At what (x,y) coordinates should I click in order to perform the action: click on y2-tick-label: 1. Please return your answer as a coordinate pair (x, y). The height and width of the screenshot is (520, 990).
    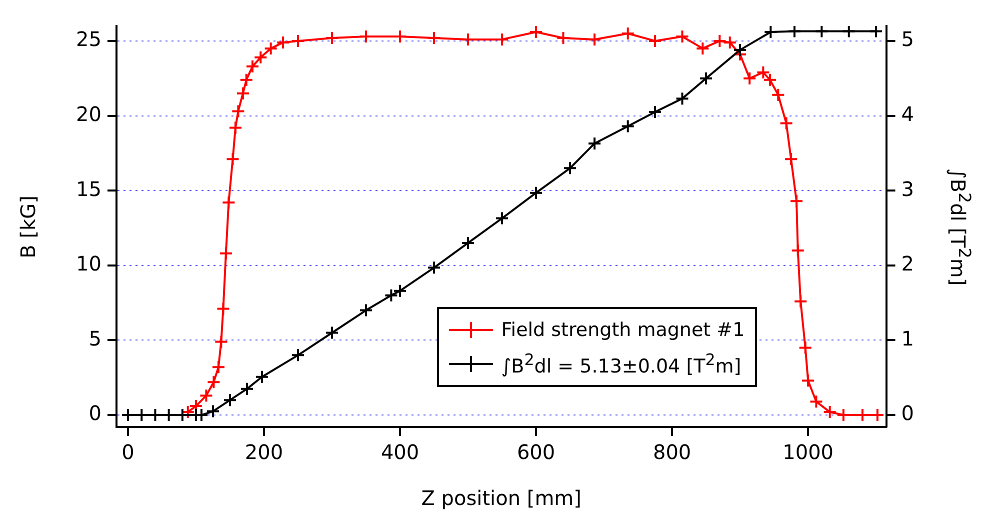
    Looking at the image, I should click on (907, 338).